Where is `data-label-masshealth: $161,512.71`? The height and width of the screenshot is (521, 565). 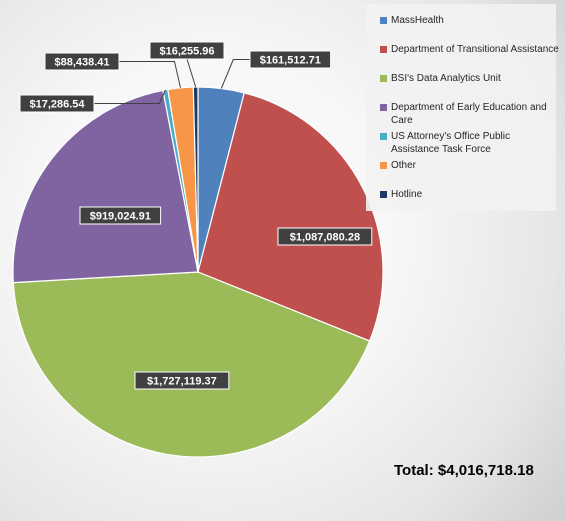
data-label-masshealth: $161,512.71 is located at coordinates (290, 61).